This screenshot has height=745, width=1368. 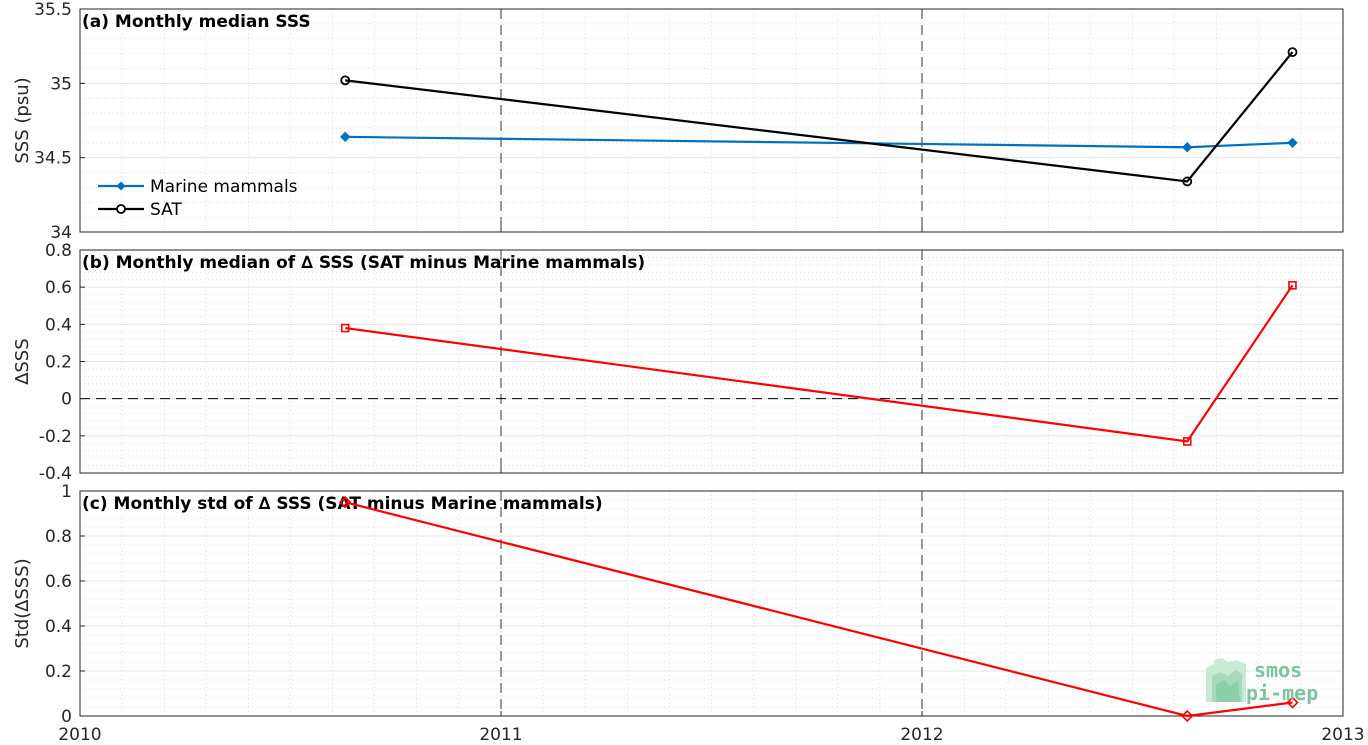 What do you see at coordinates (224, 187) in the screenshot?
I see `legend-label: Marine mammals` at bounding box center [224, 187].